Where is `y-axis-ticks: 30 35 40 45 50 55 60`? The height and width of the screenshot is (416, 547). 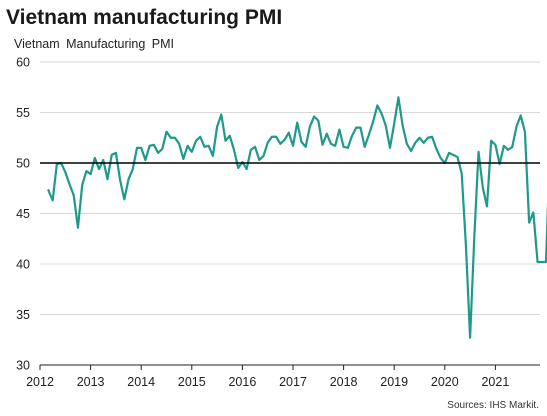
y-axis-ticks: 30 35 40 45 50 55 60 is located at coordinates (23, 214).